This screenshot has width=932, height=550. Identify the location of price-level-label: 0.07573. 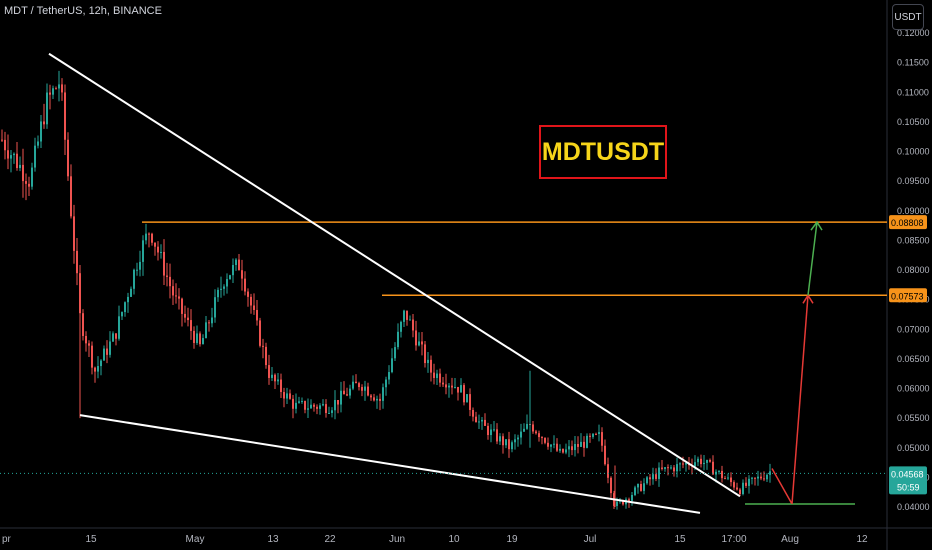
(907, 296).